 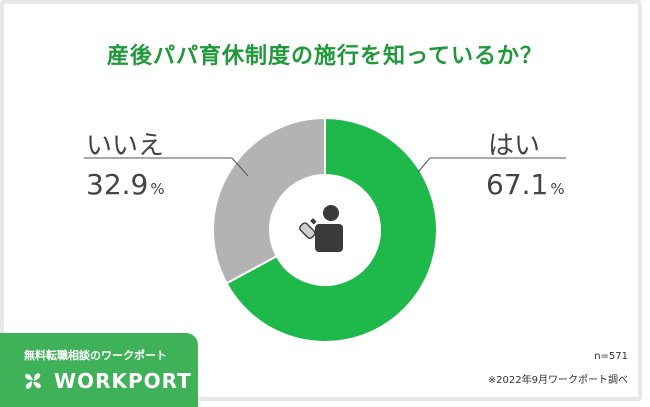 I want to click on donut-slice-no, so click(x=269, y=200).